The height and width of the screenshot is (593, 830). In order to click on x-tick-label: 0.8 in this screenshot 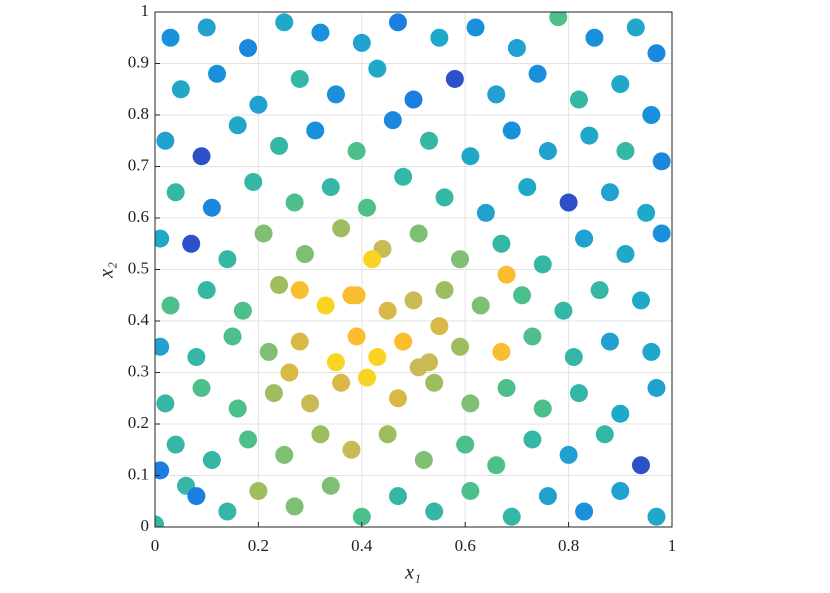, I will do `click(568, 545)`.